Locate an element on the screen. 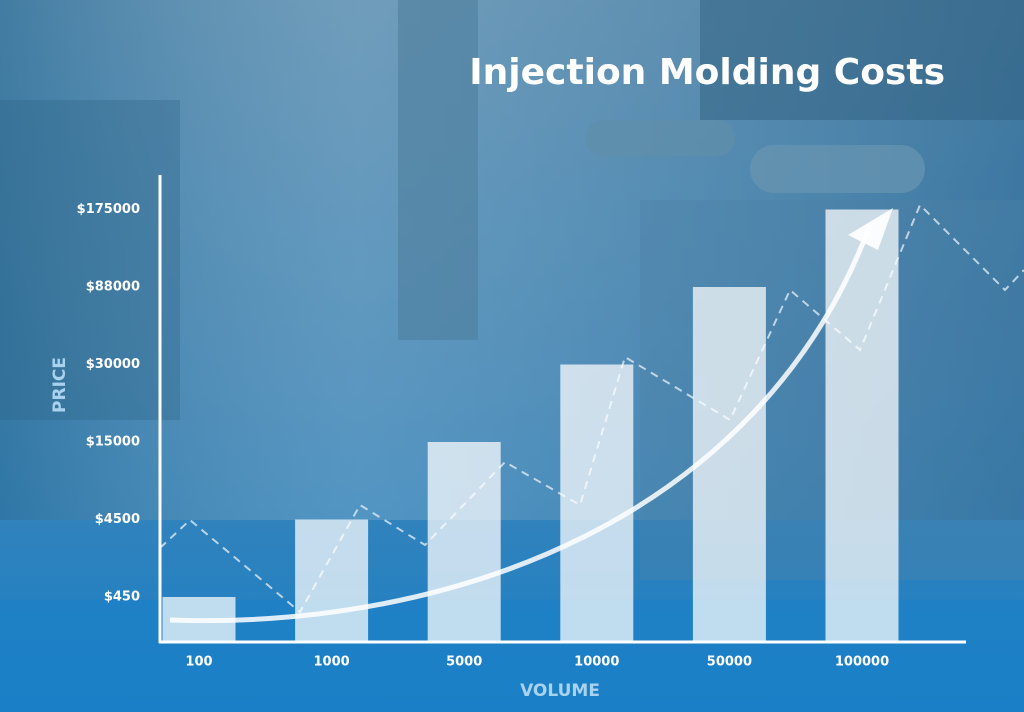 The height and width of the screenshot is (712, 1024). x-tick-label: 100000 is located at coordinates (862, 662).